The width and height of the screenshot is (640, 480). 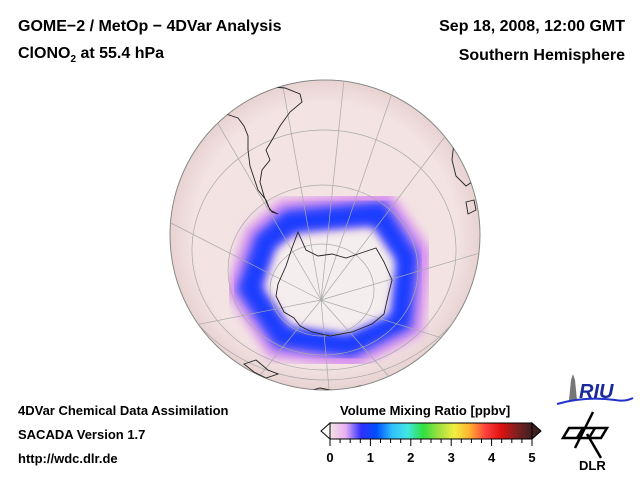 I want to click on madagascar-coast, so click(x=471, y=207).